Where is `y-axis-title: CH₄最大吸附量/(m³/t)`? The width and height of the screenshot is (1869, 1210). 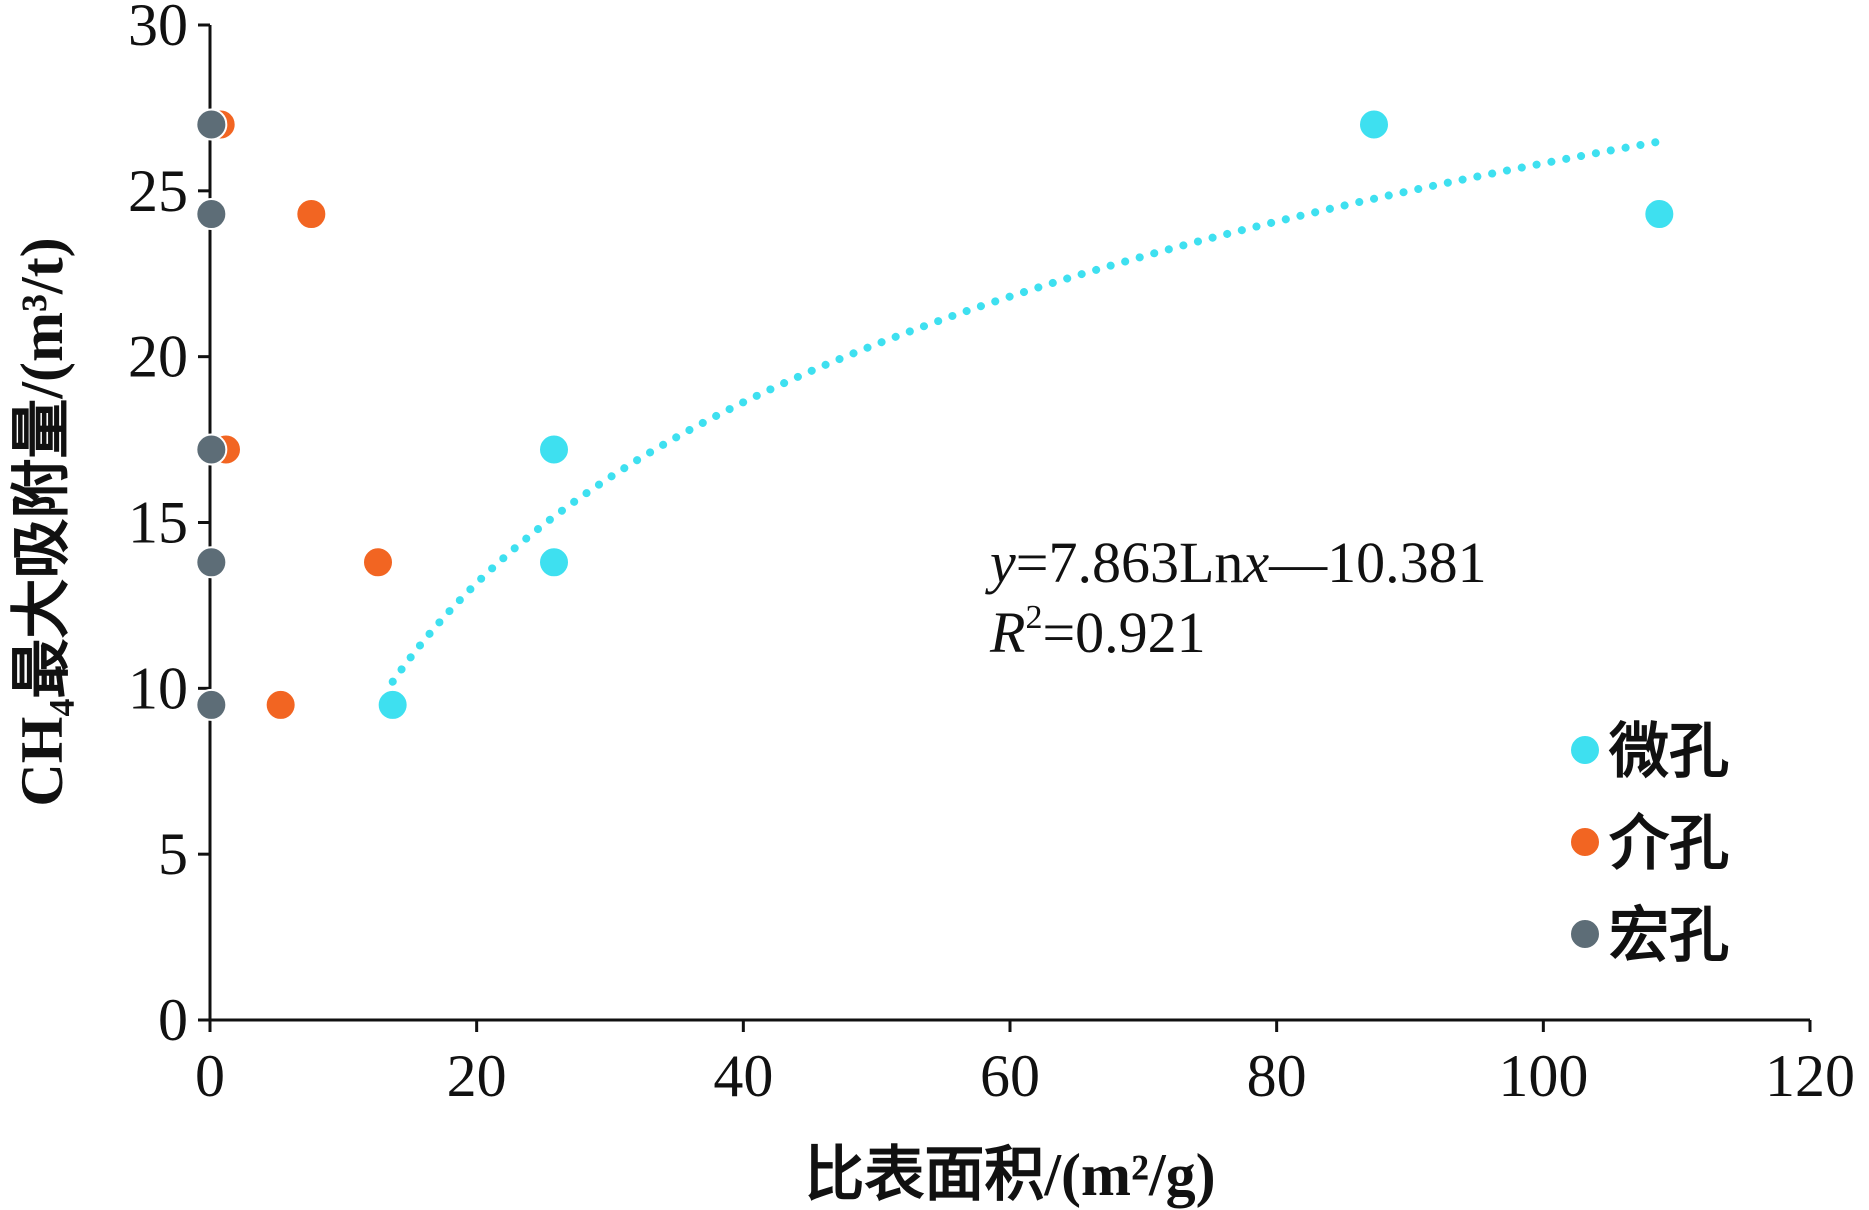
y-axis-title: CH₄最大吸附量/(m³/t) is located at coordinates (42, 521).